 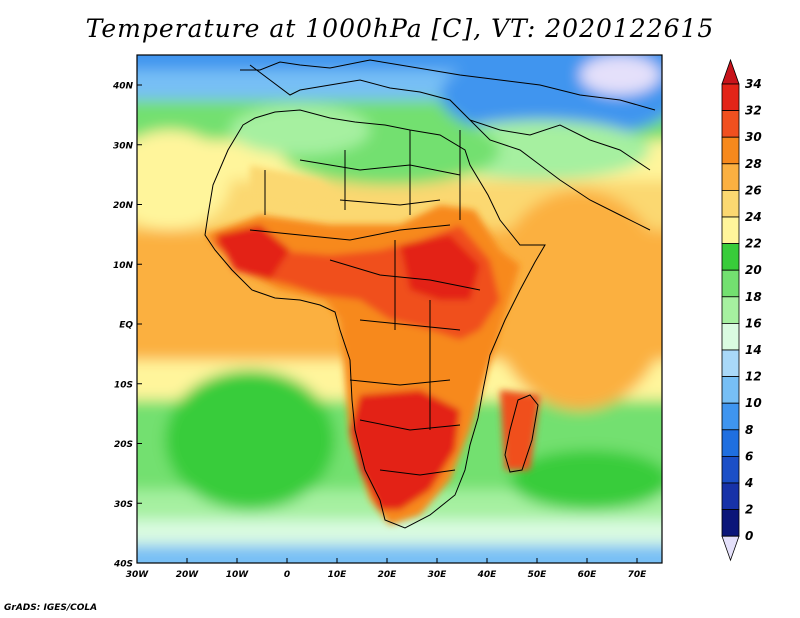 What do you see at coordinates (749, 456) in the screenshot?
I see `colorbar-label: 6` at bounding box center [749, 456].